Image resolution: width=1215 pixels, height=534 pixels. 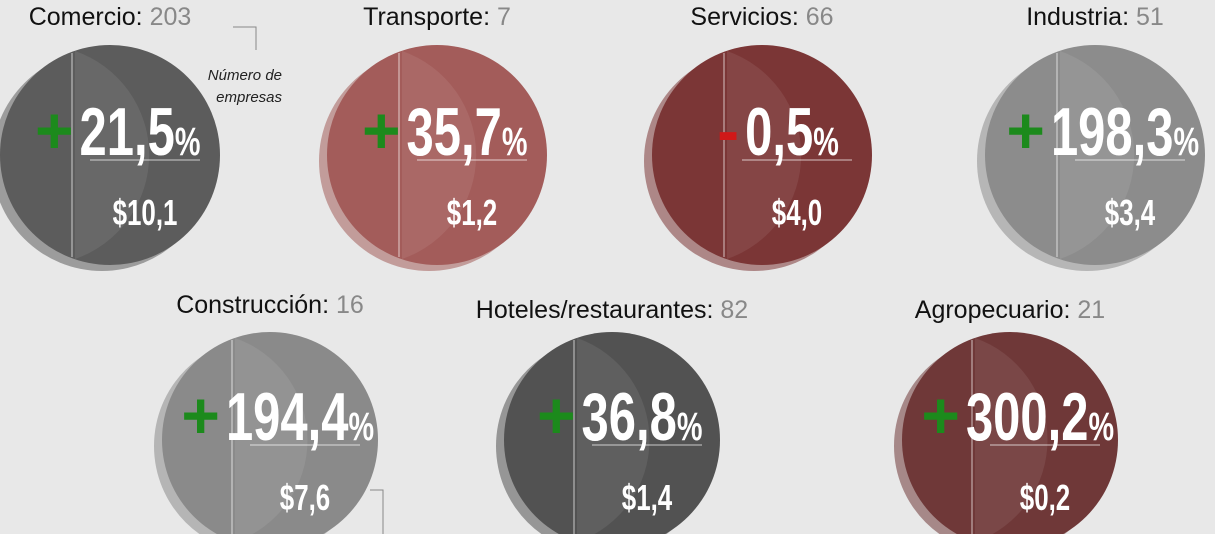 I want to click on amount-value: $1,4, so click(x=647, y=498).